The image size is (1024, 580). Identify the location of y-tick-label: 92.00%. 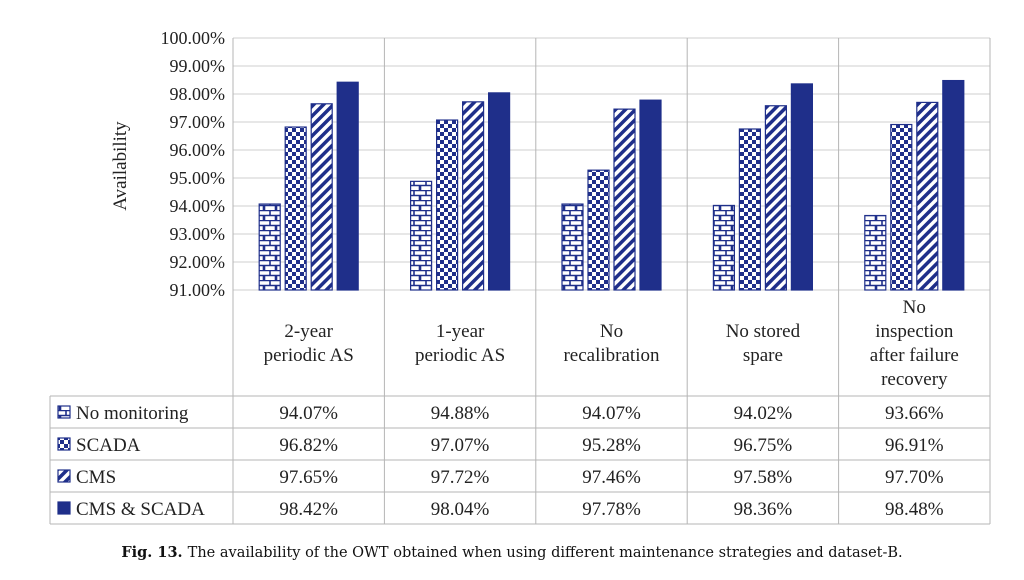
(198, 262).